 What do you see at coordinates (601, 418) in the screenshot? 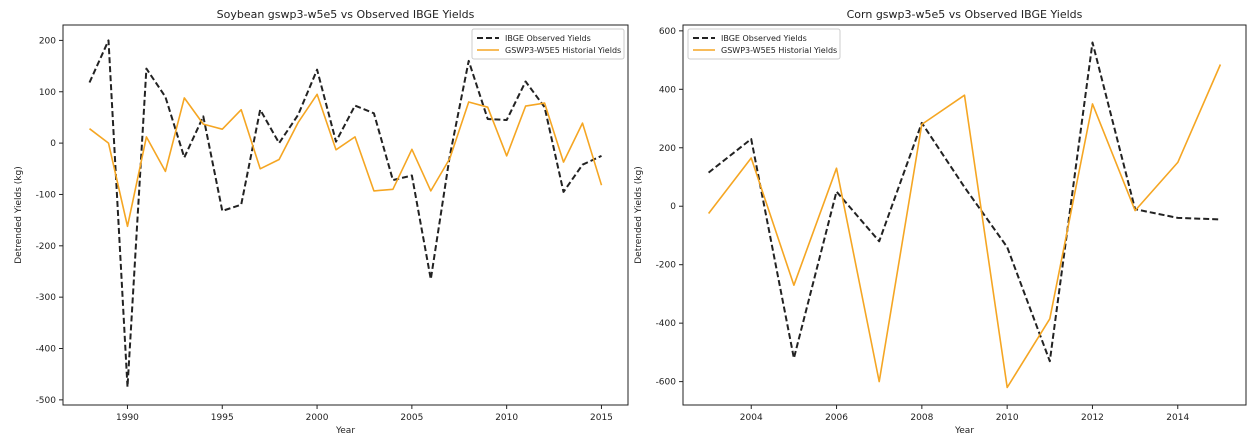
I see `x-tick-label: 2015` at bounding box center [601, 418].